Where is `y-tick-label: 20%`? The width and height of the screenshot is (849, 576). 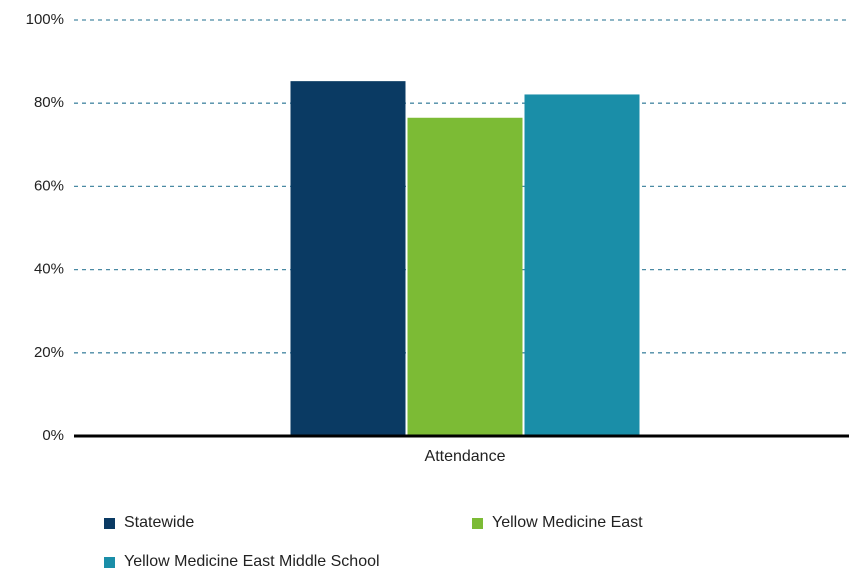
y-tick-label: 20% is located at coordinates (49, 352).